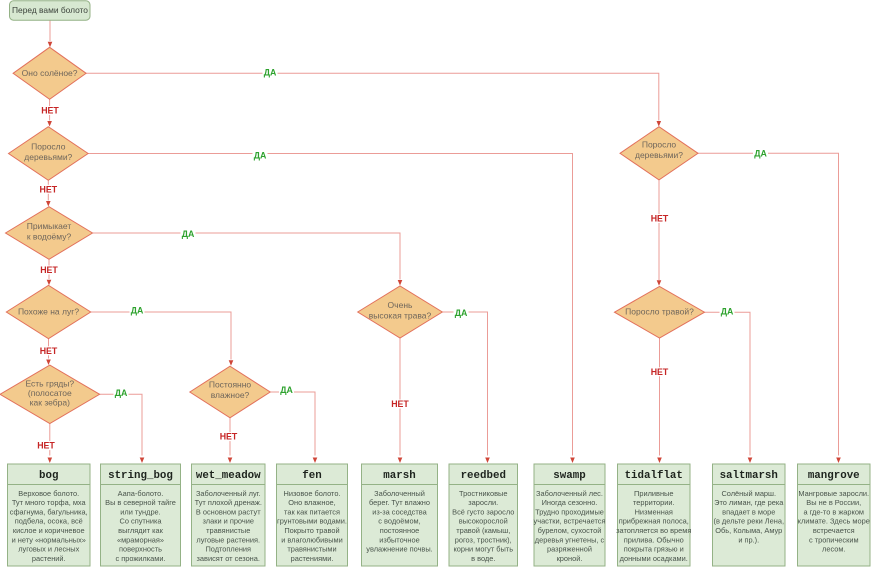 The height and width of the screenshot is (568, 879). I want to click on svg-text: сфагнума, багульника,, so click(49, 511).